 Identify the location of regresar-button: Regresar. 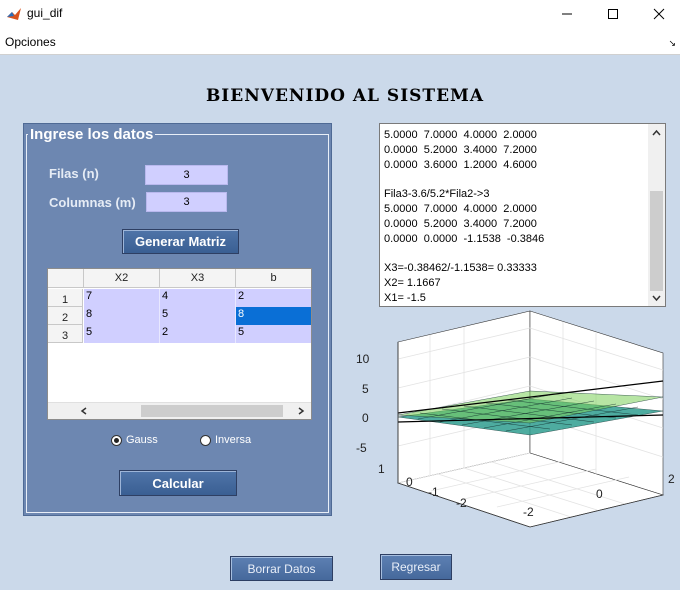
(416, 567).